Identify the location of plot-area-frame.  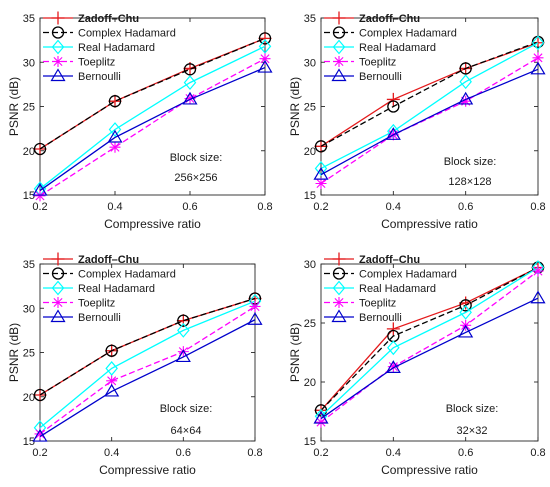
(429, 352).